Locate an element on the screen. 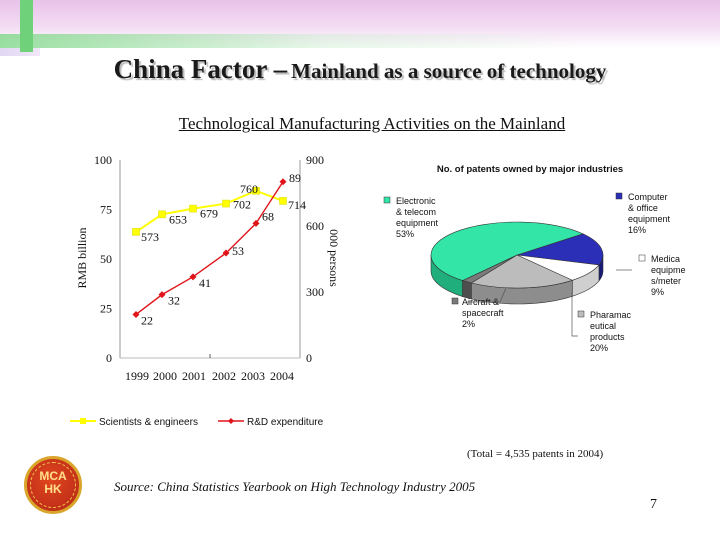 Image resolution: width=720 pixels, height=540 pixels. legend-scientists-marker is located at coordinates (83, 421).